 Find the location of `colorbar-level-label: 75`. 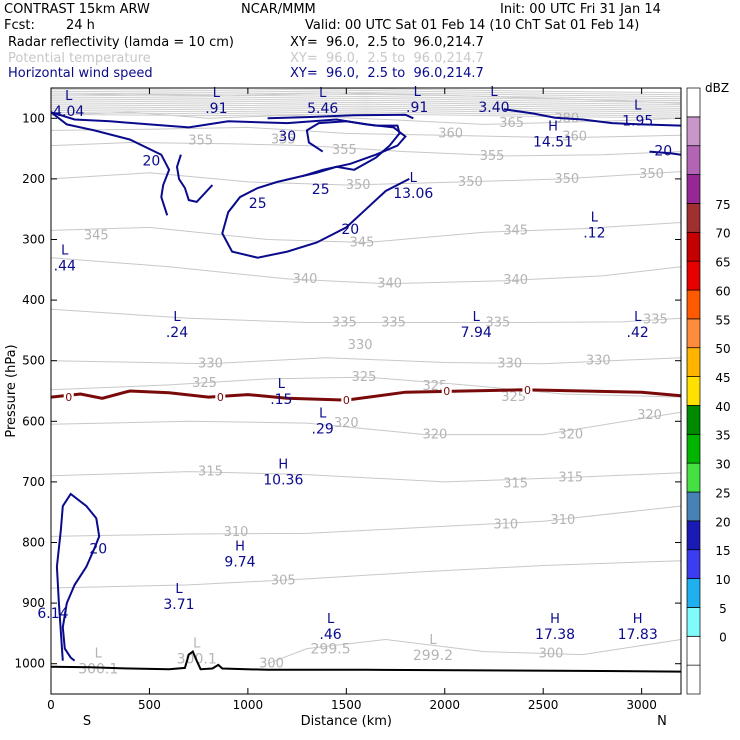

colorbar-level-label: 75 is located at coordinates (722, 205).